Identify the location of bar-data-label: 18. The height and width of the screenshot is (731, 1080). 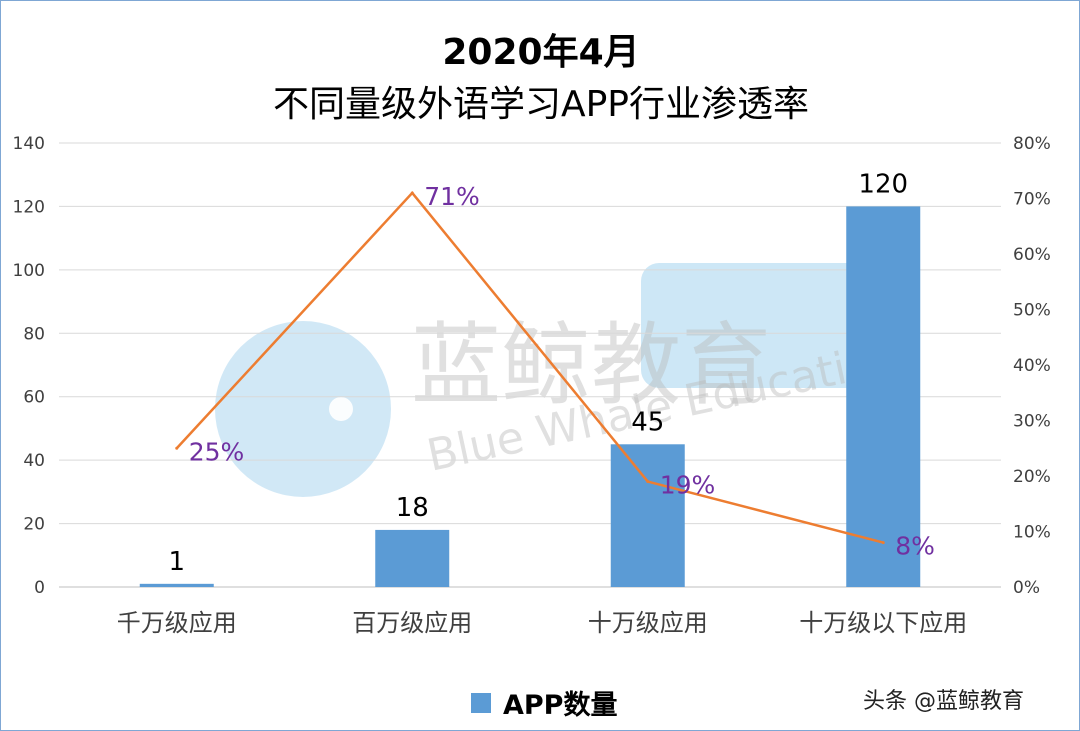
(412, 508).